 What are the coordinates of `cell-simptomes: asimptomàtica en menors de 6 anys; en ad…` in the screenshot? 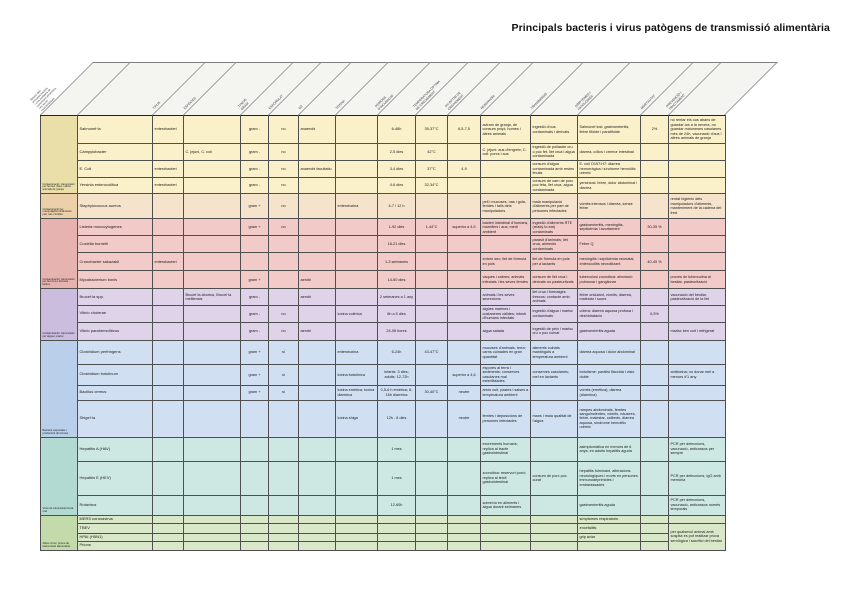 It's located at (609, 449).